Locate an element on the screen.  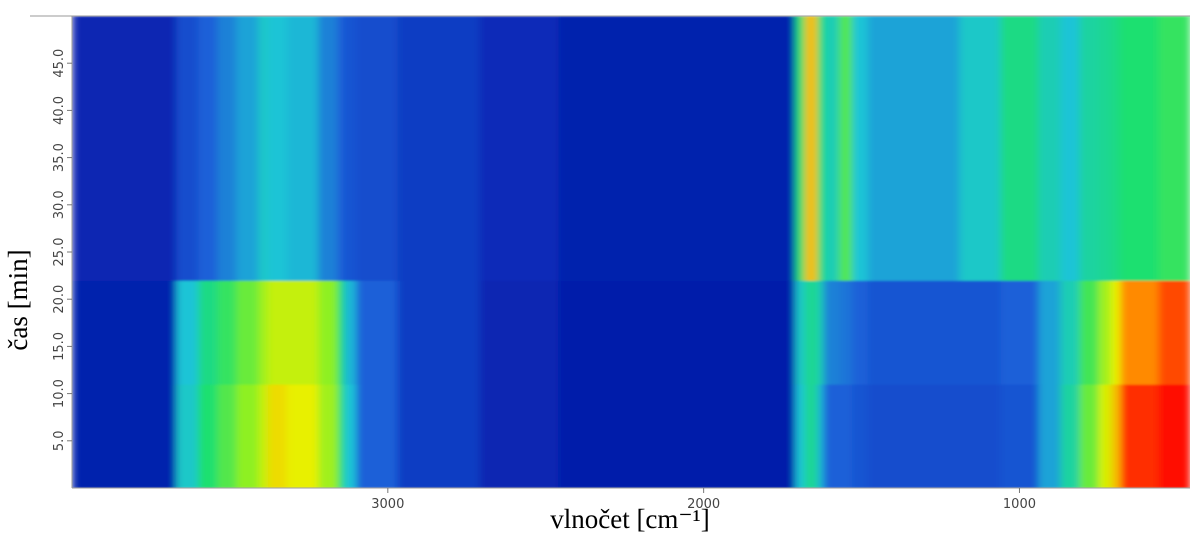
x-tick-label: 3000 is located at coordinates (387, 504).